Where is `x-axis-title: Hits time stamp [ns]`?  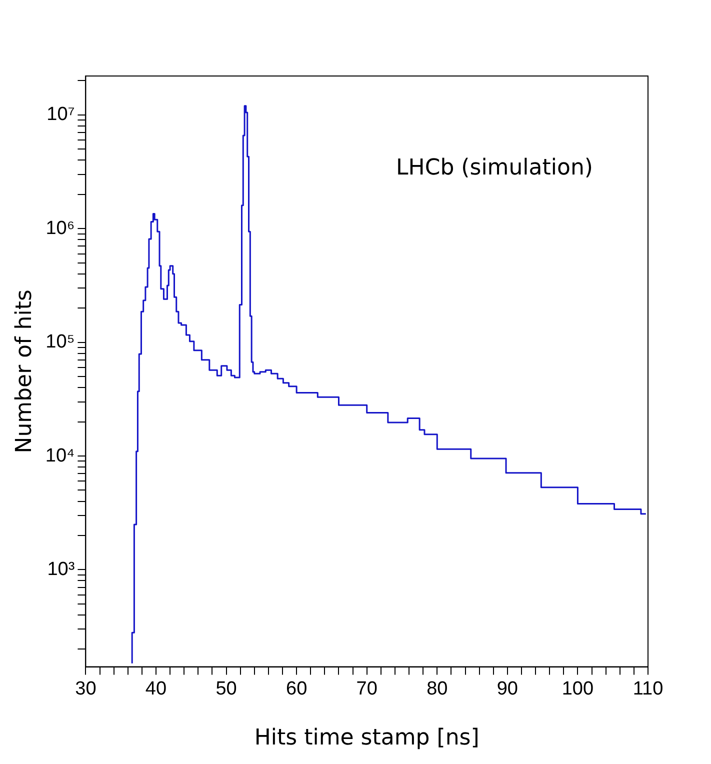 x-axis-title: Hits time stamp [ns] is located at coordinates (367, 738).